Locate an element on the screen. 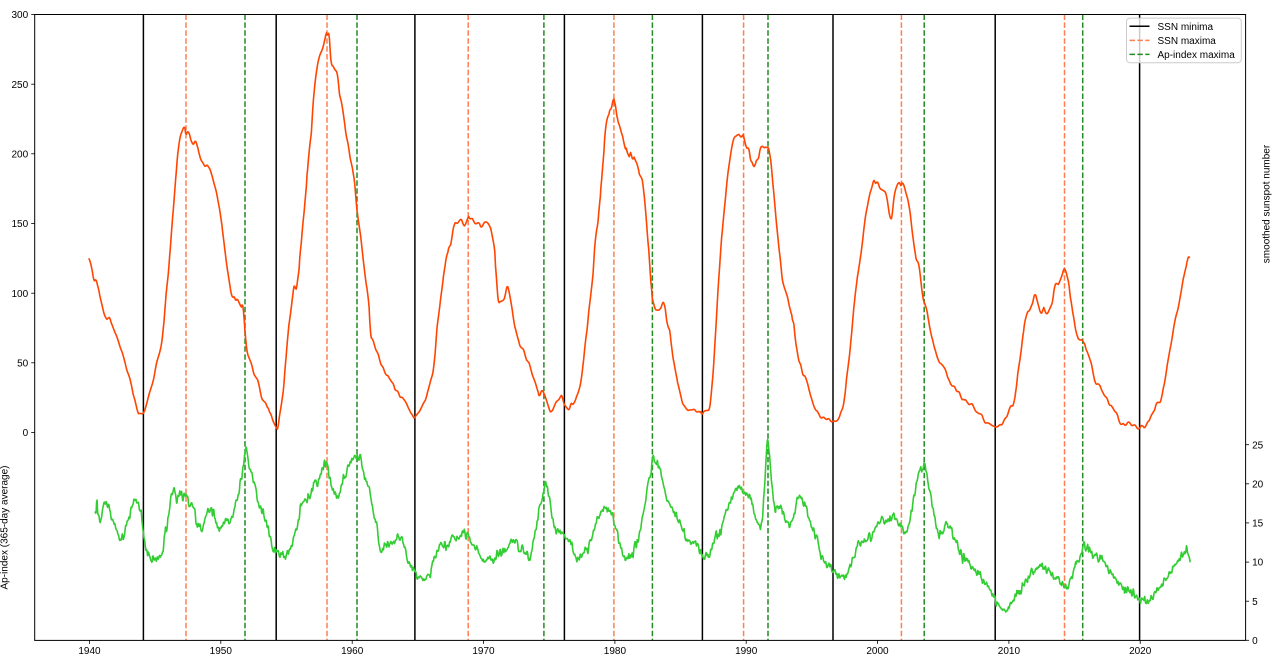  svg-text: 2000 is located at coordinates (877, 651).